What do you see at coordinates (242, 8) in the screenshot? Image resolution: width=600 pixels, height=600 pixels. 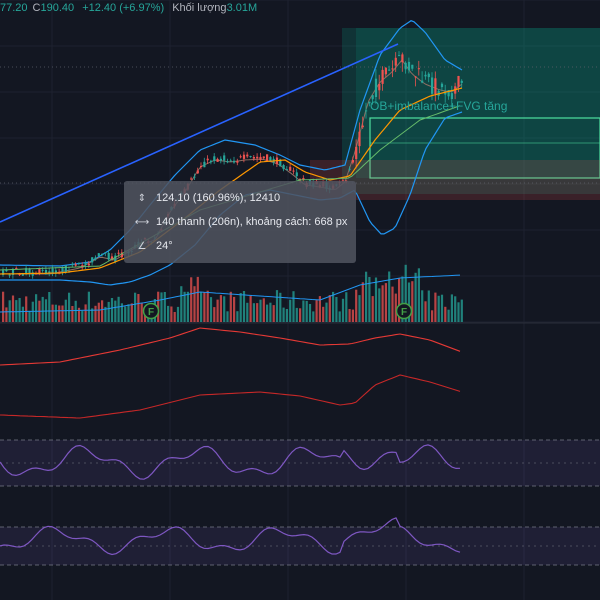 I see `volume-value: 3.01M` at bounding box center [242, 8].